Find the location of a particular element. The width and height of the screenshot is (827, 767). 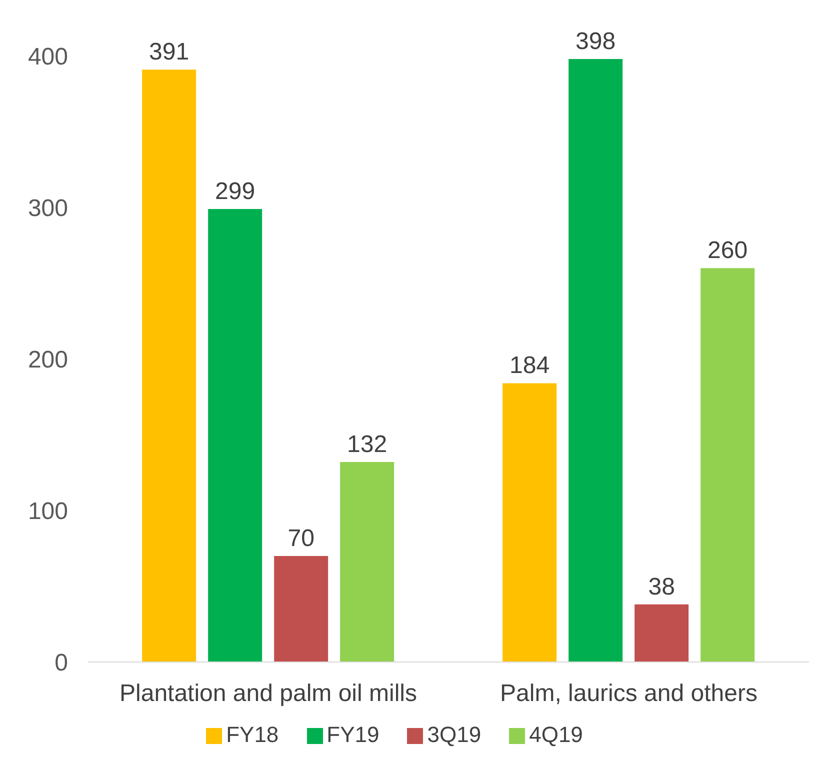

legend-label: 3Q19 is located at coordinates (454, 734).